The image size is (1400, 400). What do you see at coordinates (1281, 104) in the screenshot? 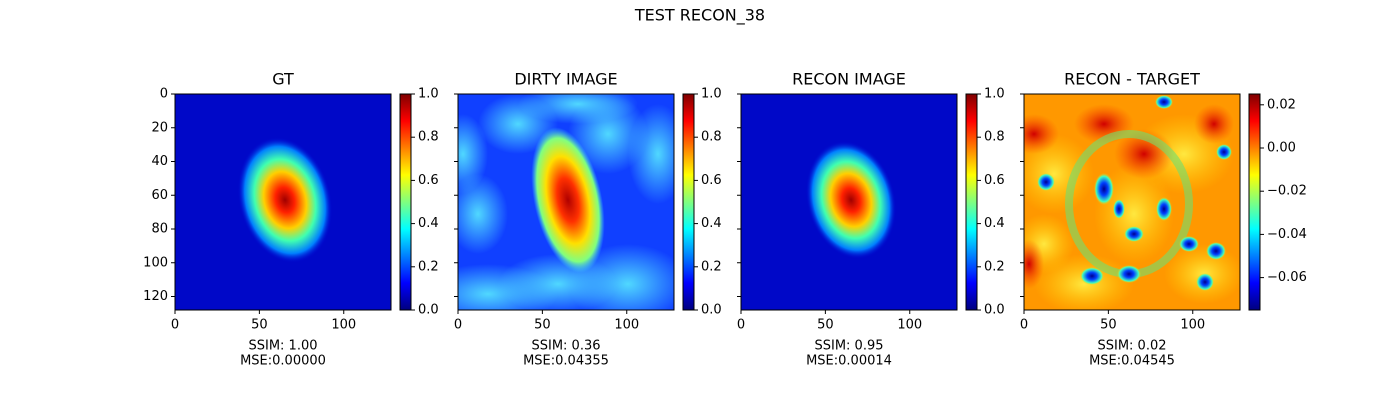
I see `colorbar-tick-label: 0.02` at bounding box center [1281, 104].